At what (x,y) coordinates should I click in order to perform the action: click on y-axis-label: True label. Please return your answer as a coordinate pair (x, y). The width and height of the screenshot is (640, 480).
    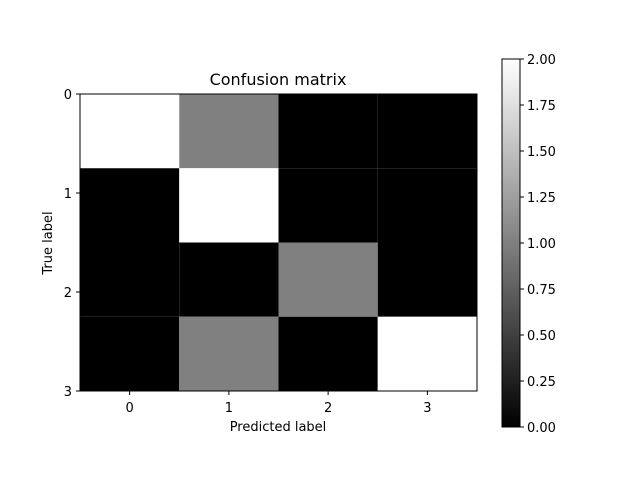
    Looking at the image, I should click on (48, 243).